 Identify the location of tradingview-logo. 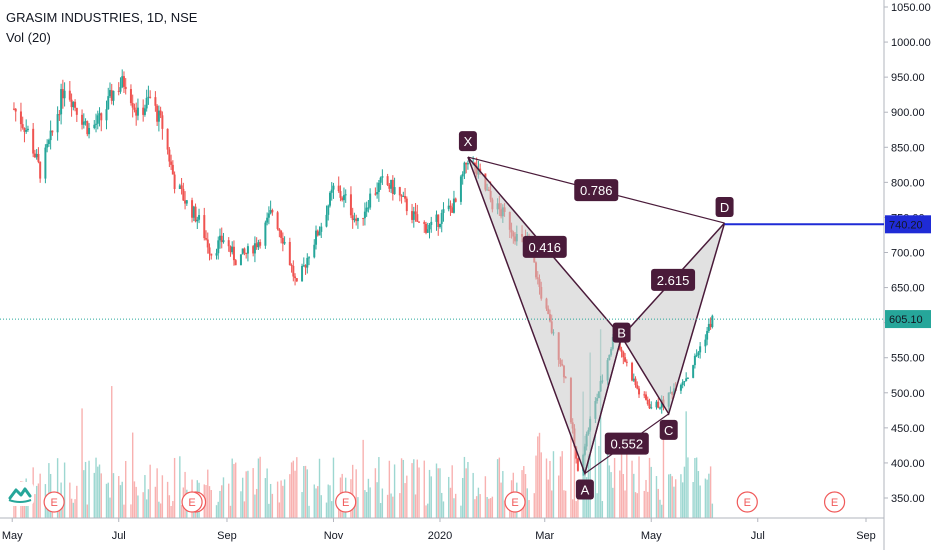
(20, 494).